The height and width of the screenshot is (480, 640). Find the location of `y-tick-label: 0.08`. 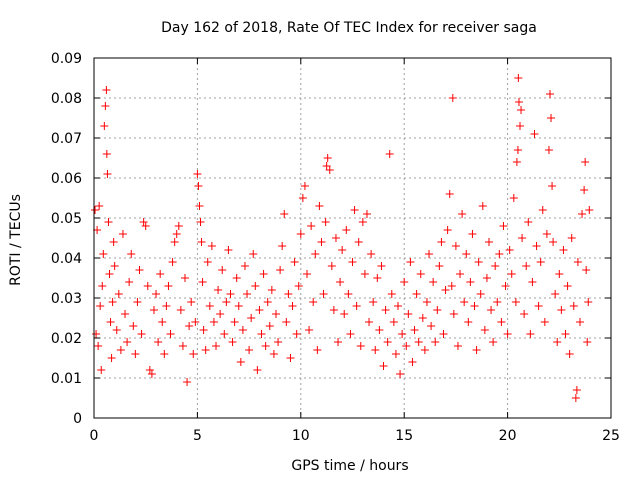

y-tick-label: 0.08 is located at coordinates (66, 99).